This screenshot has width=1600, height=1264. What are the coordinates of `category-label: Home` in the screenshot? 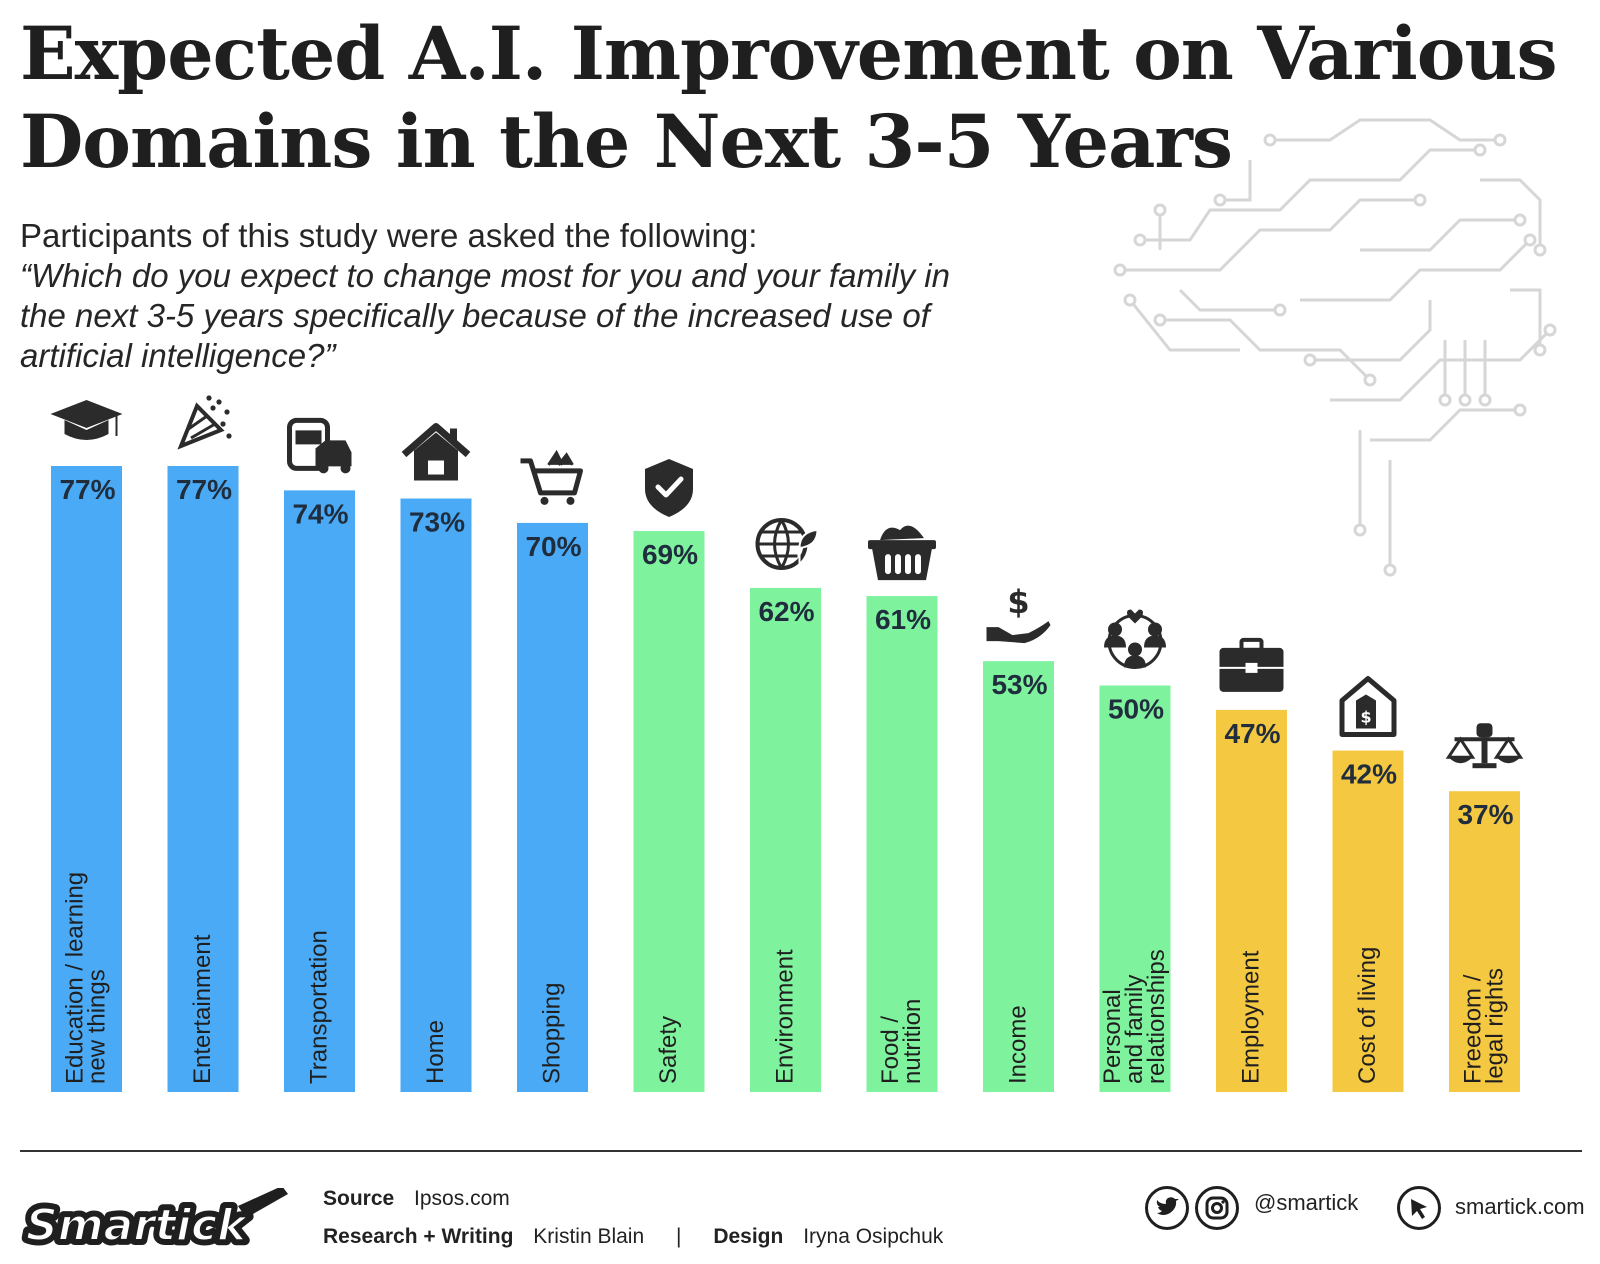 It's located at (435, 1052).